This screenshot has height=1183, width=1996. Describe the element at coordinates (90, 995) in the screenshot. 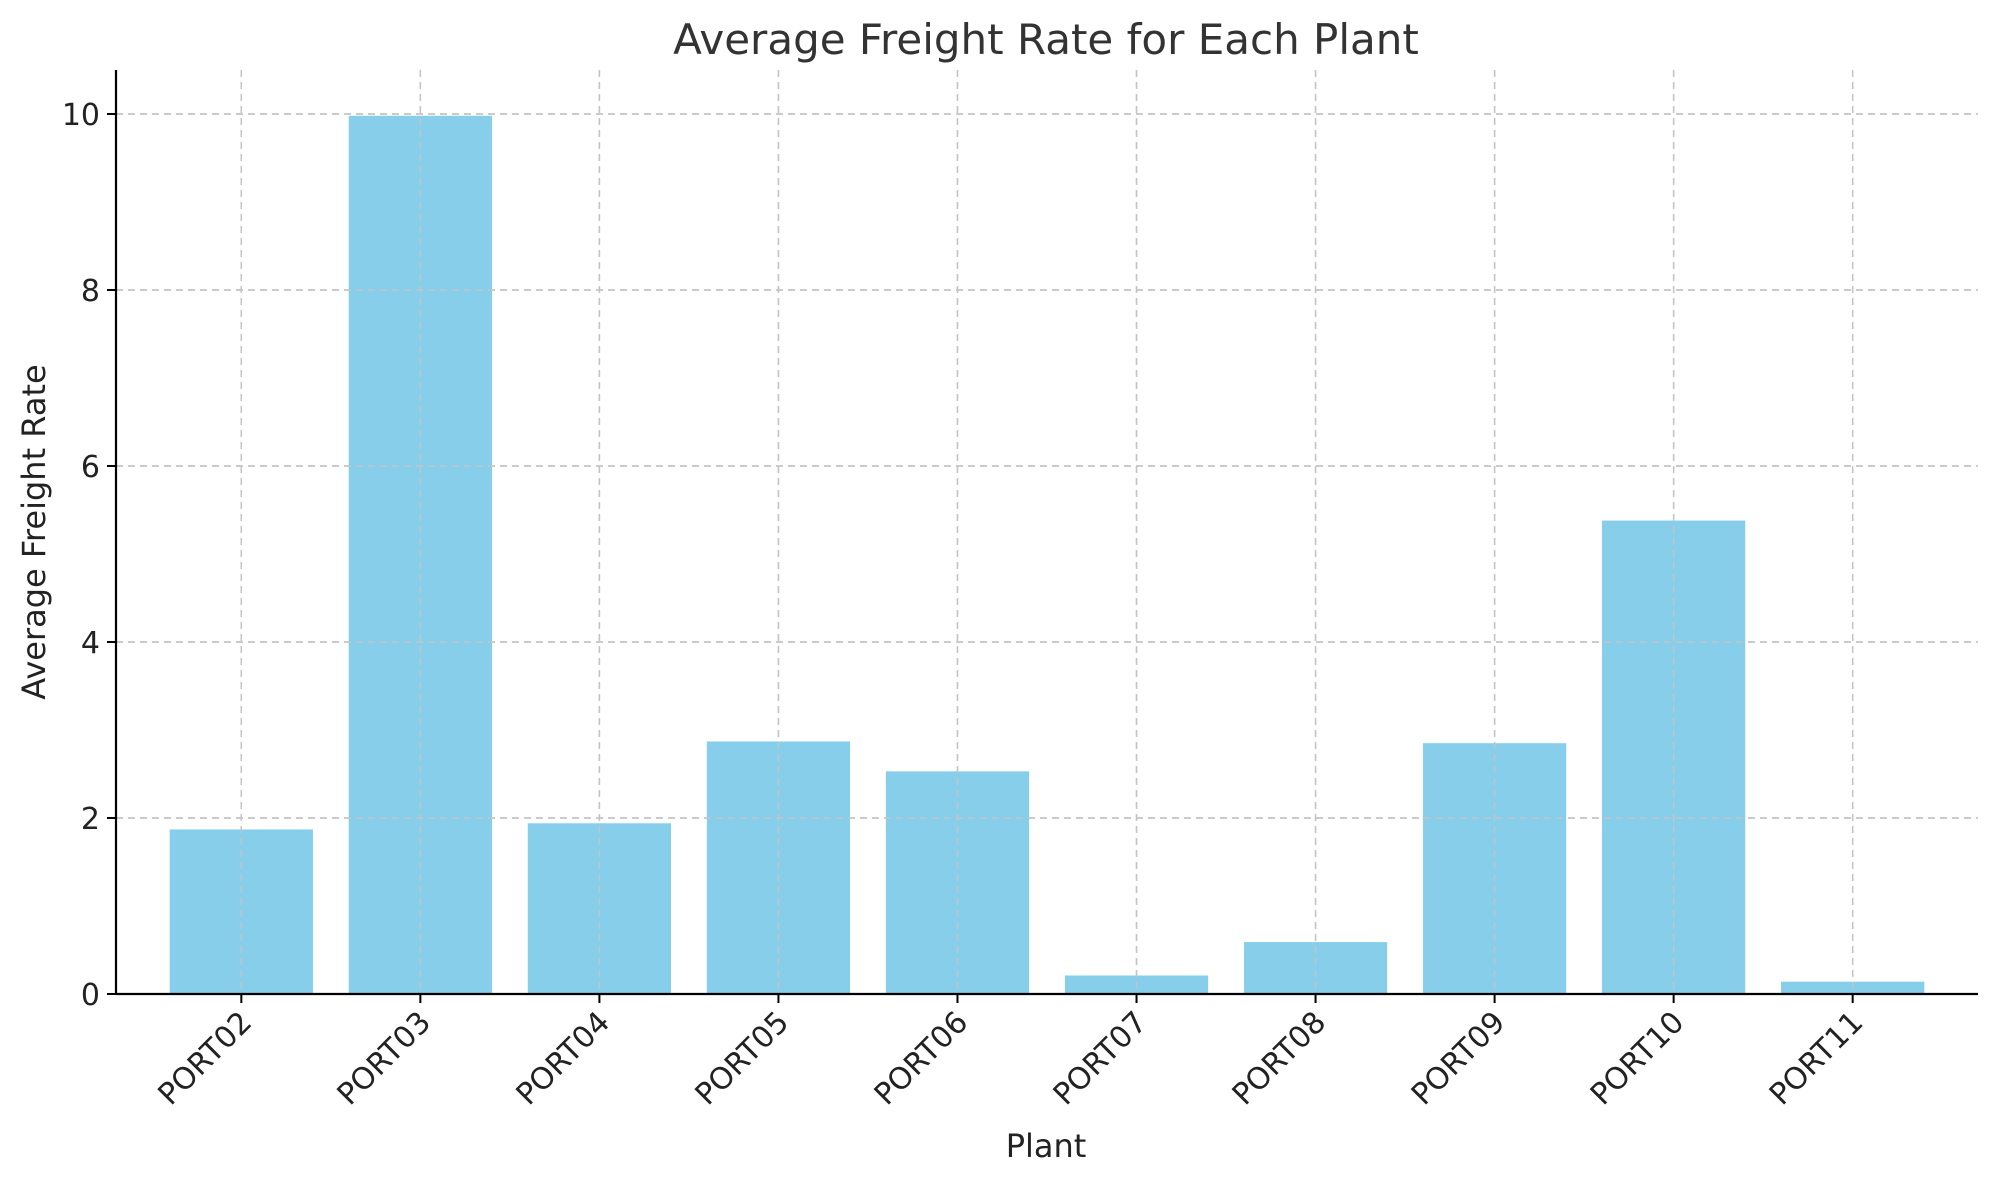

I see `y-tick-label: 0` at that location.